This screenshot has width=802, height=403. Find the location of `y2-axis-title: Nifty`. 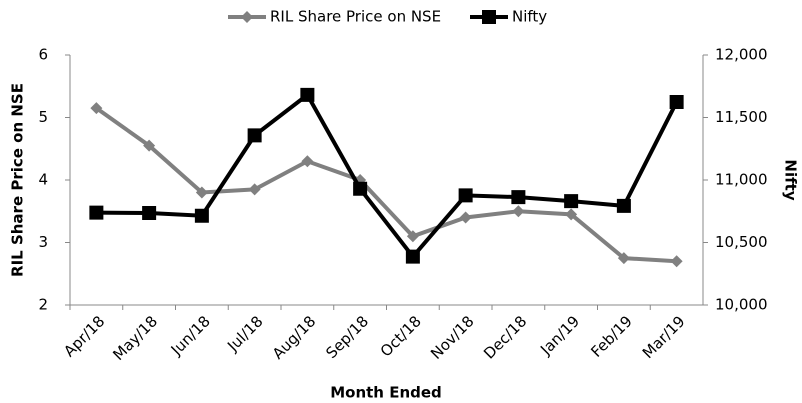

y2-axis-title: Nifty is located at coordinates (791, 179).